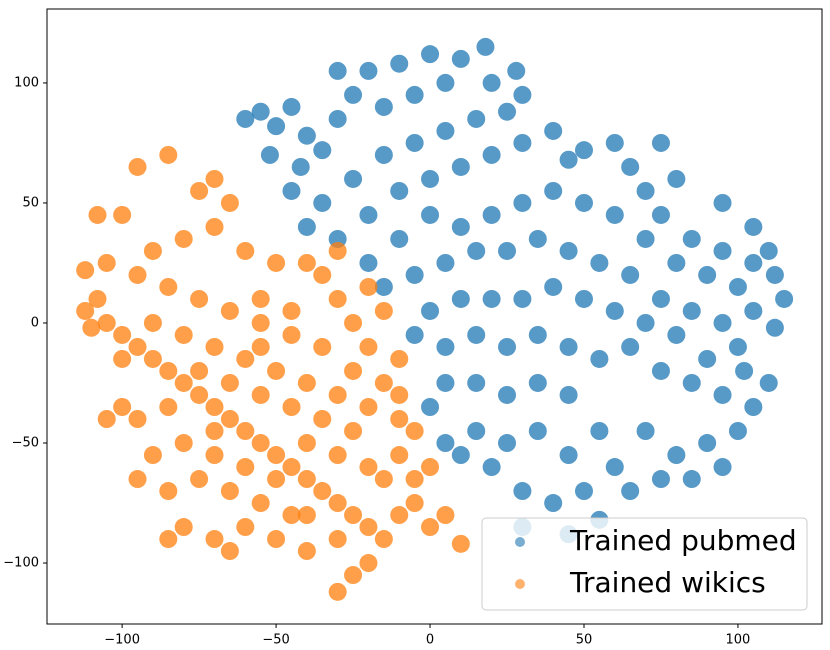  Describe the element at coordinates (683, 540) in the screenshot. I see `legend-label: Trained pubmed` at that location.